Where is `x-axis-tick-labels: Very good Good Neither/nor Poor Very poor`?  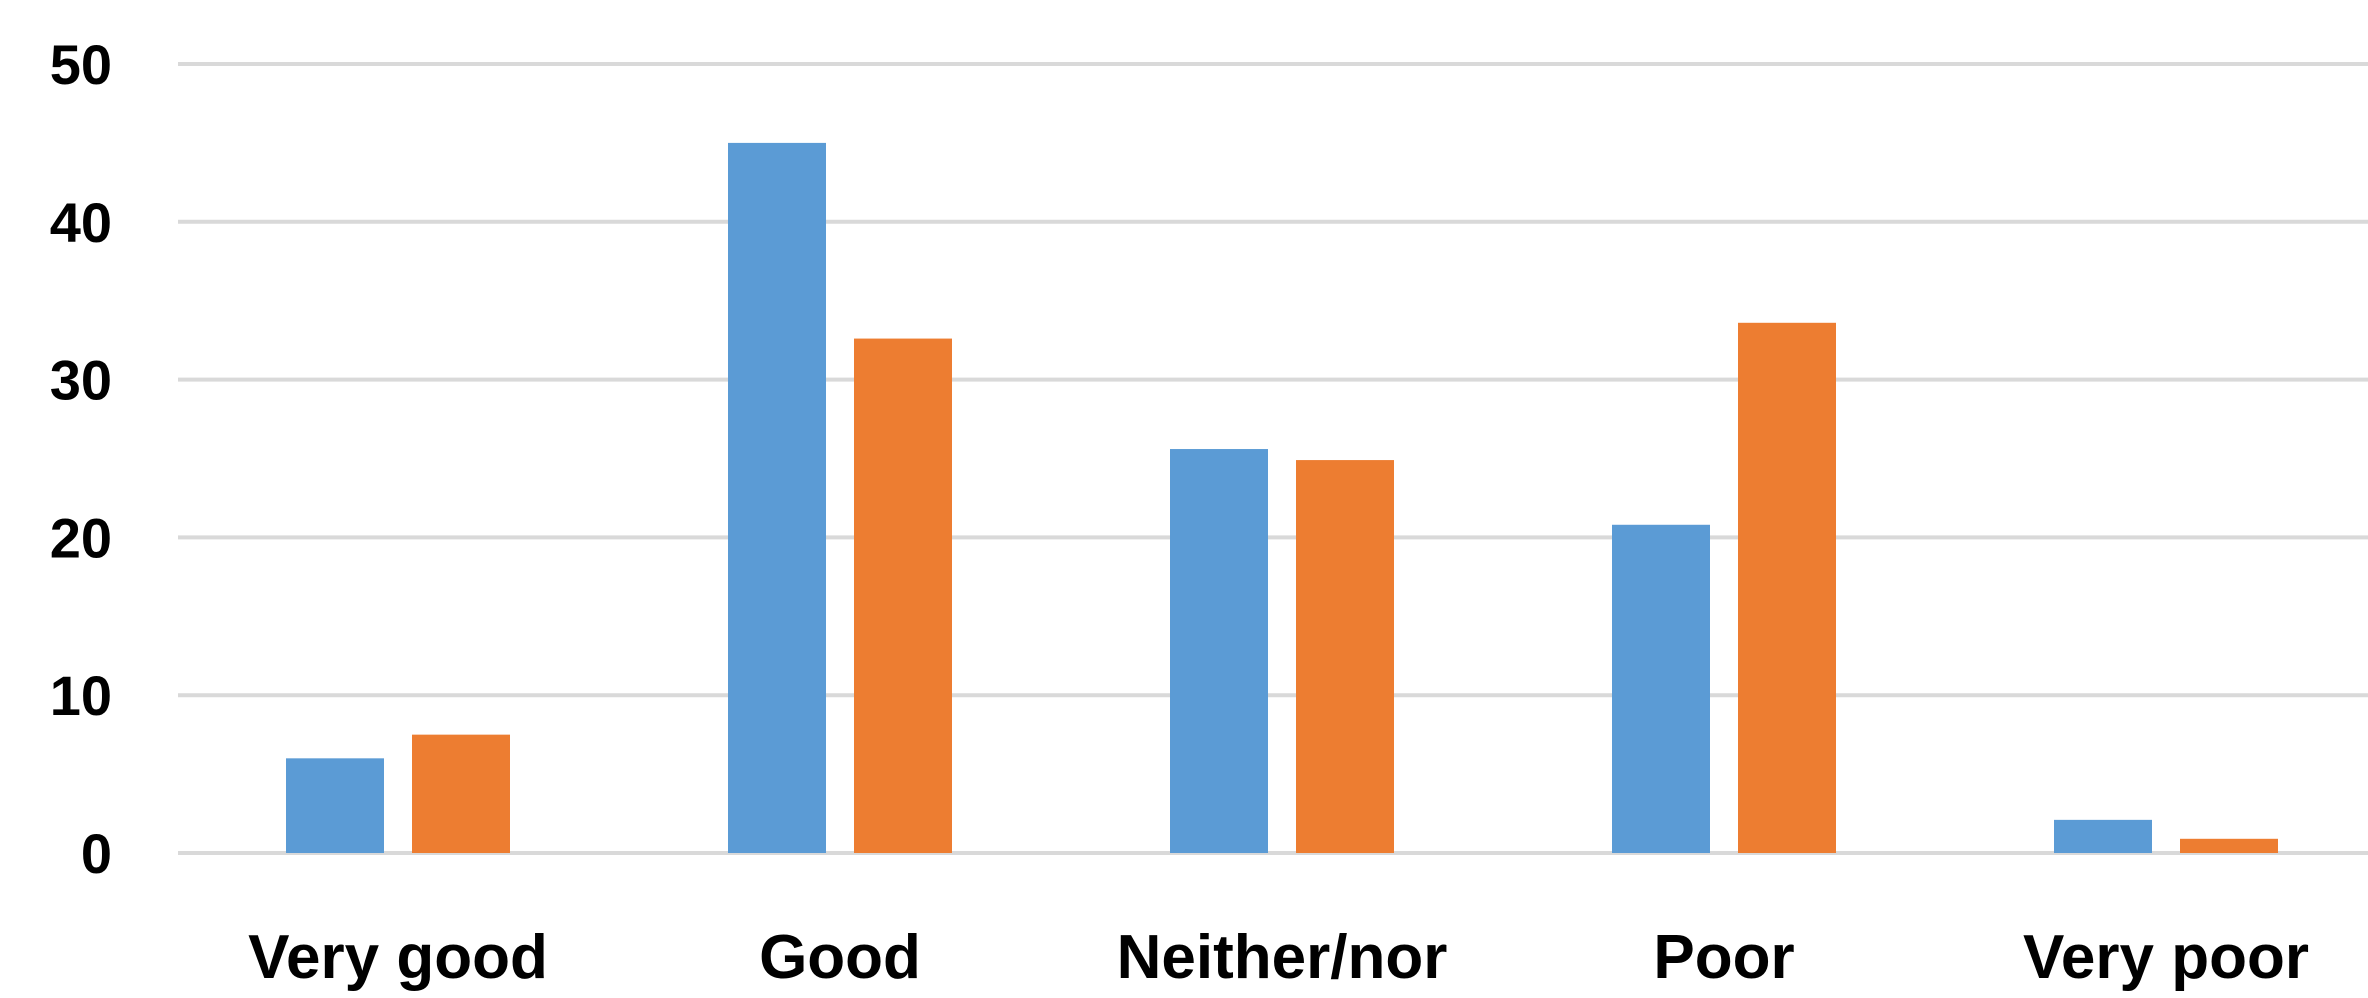 x-axis-tick-labels: Very good Good Neither/nor Poor Very poor is located at coordinates (1278, 957).